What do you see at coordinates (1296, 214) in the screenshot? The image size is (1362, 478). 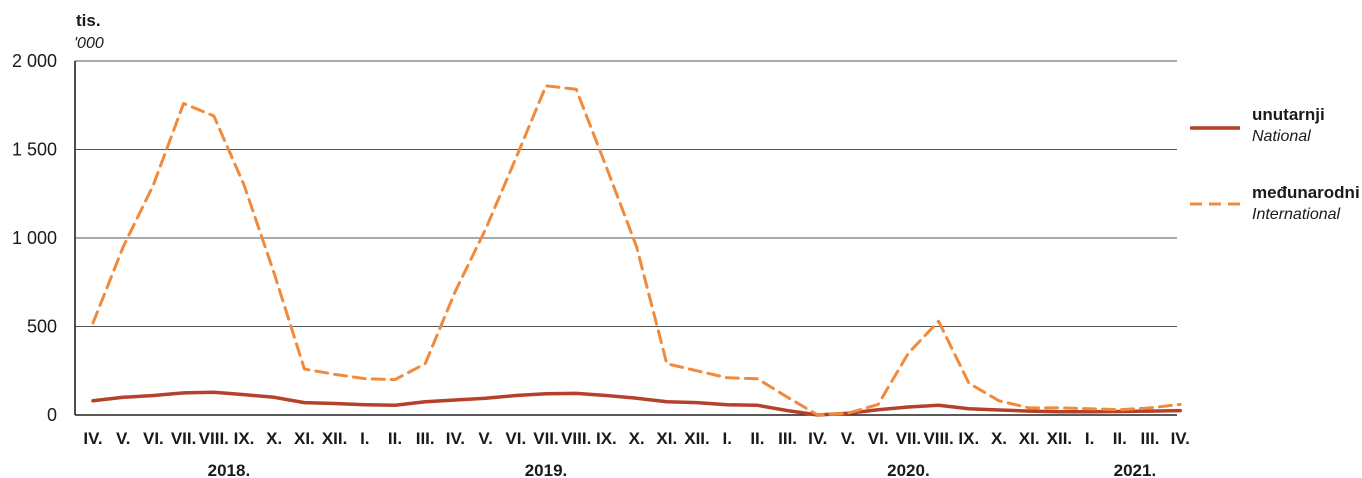 I see `legend-label-international-en: International` at bounding box center [1296, 214].